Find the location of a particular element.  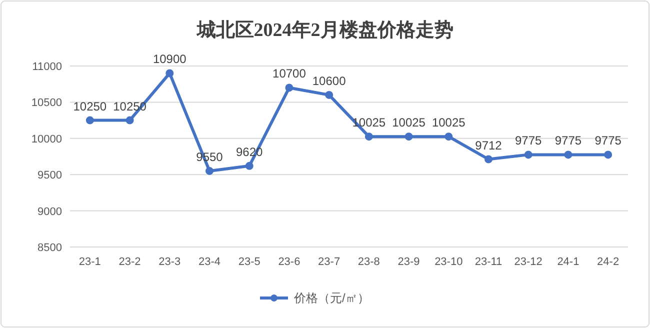

data-label: 10600 is located at coordinates (329, 81).